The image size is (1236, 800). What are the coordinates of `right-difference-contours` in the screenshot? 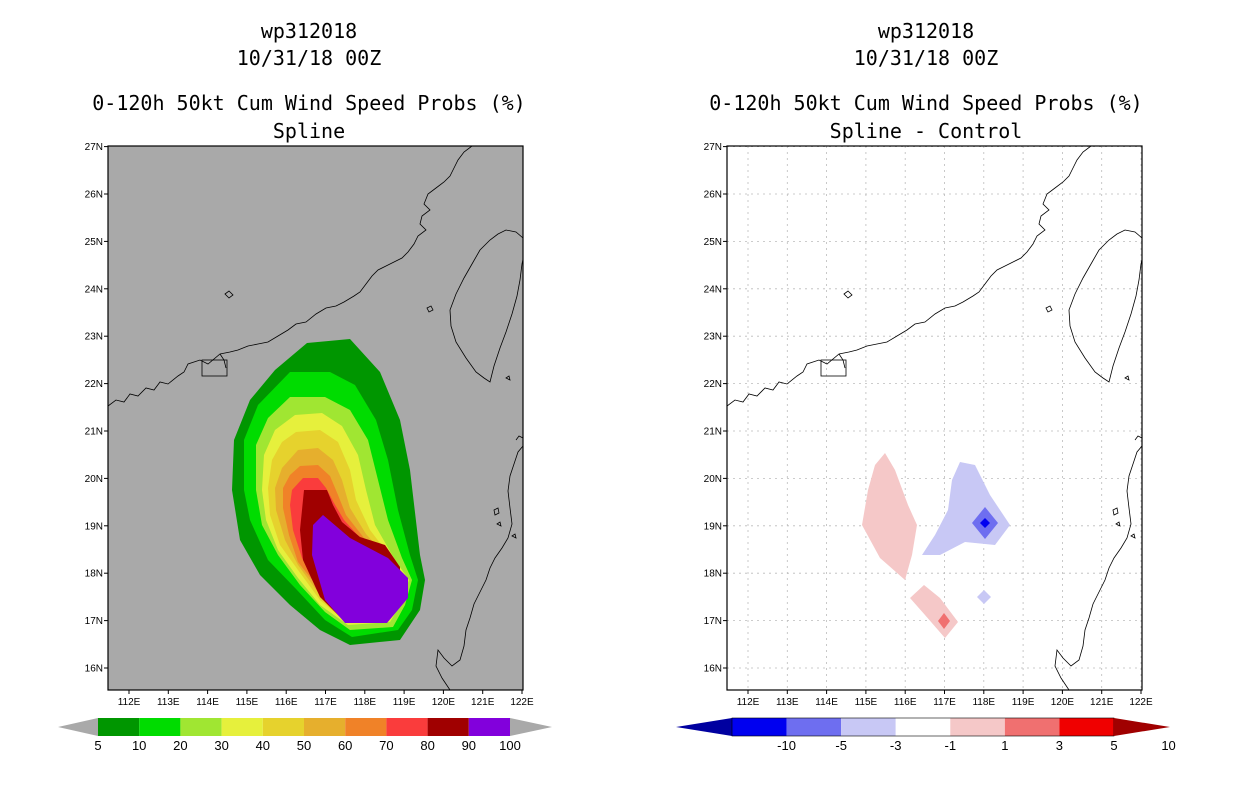 It's located at (936, 545).